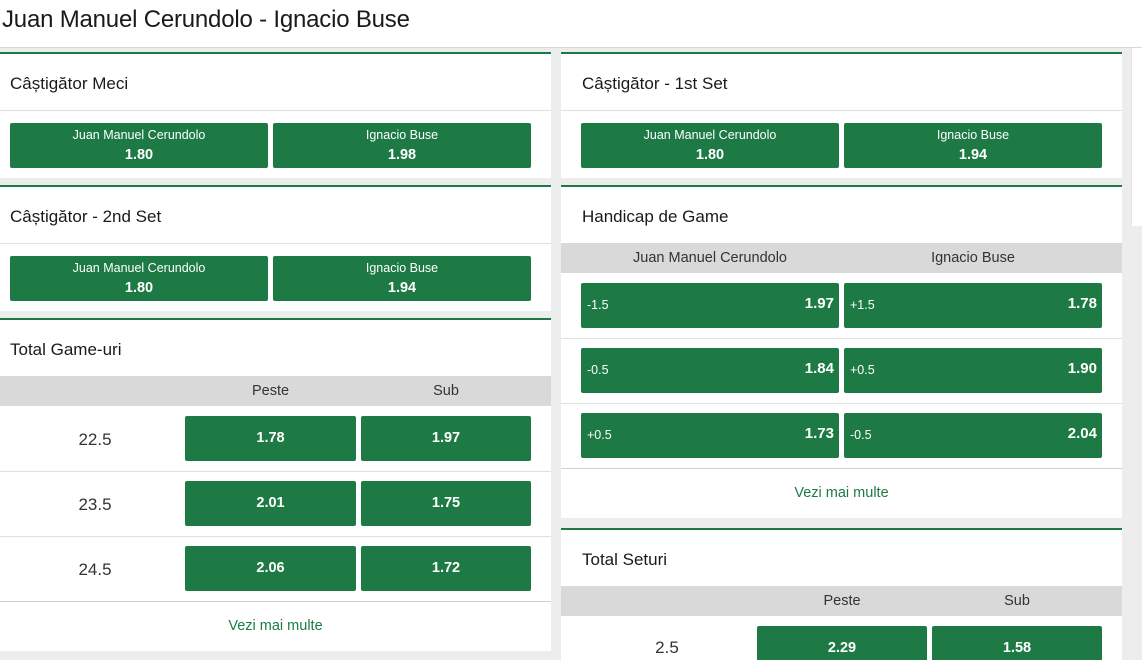 This screenshot has height=660, width=1142. I want to click on over-odd-button: 2.01, so click(270, 503).